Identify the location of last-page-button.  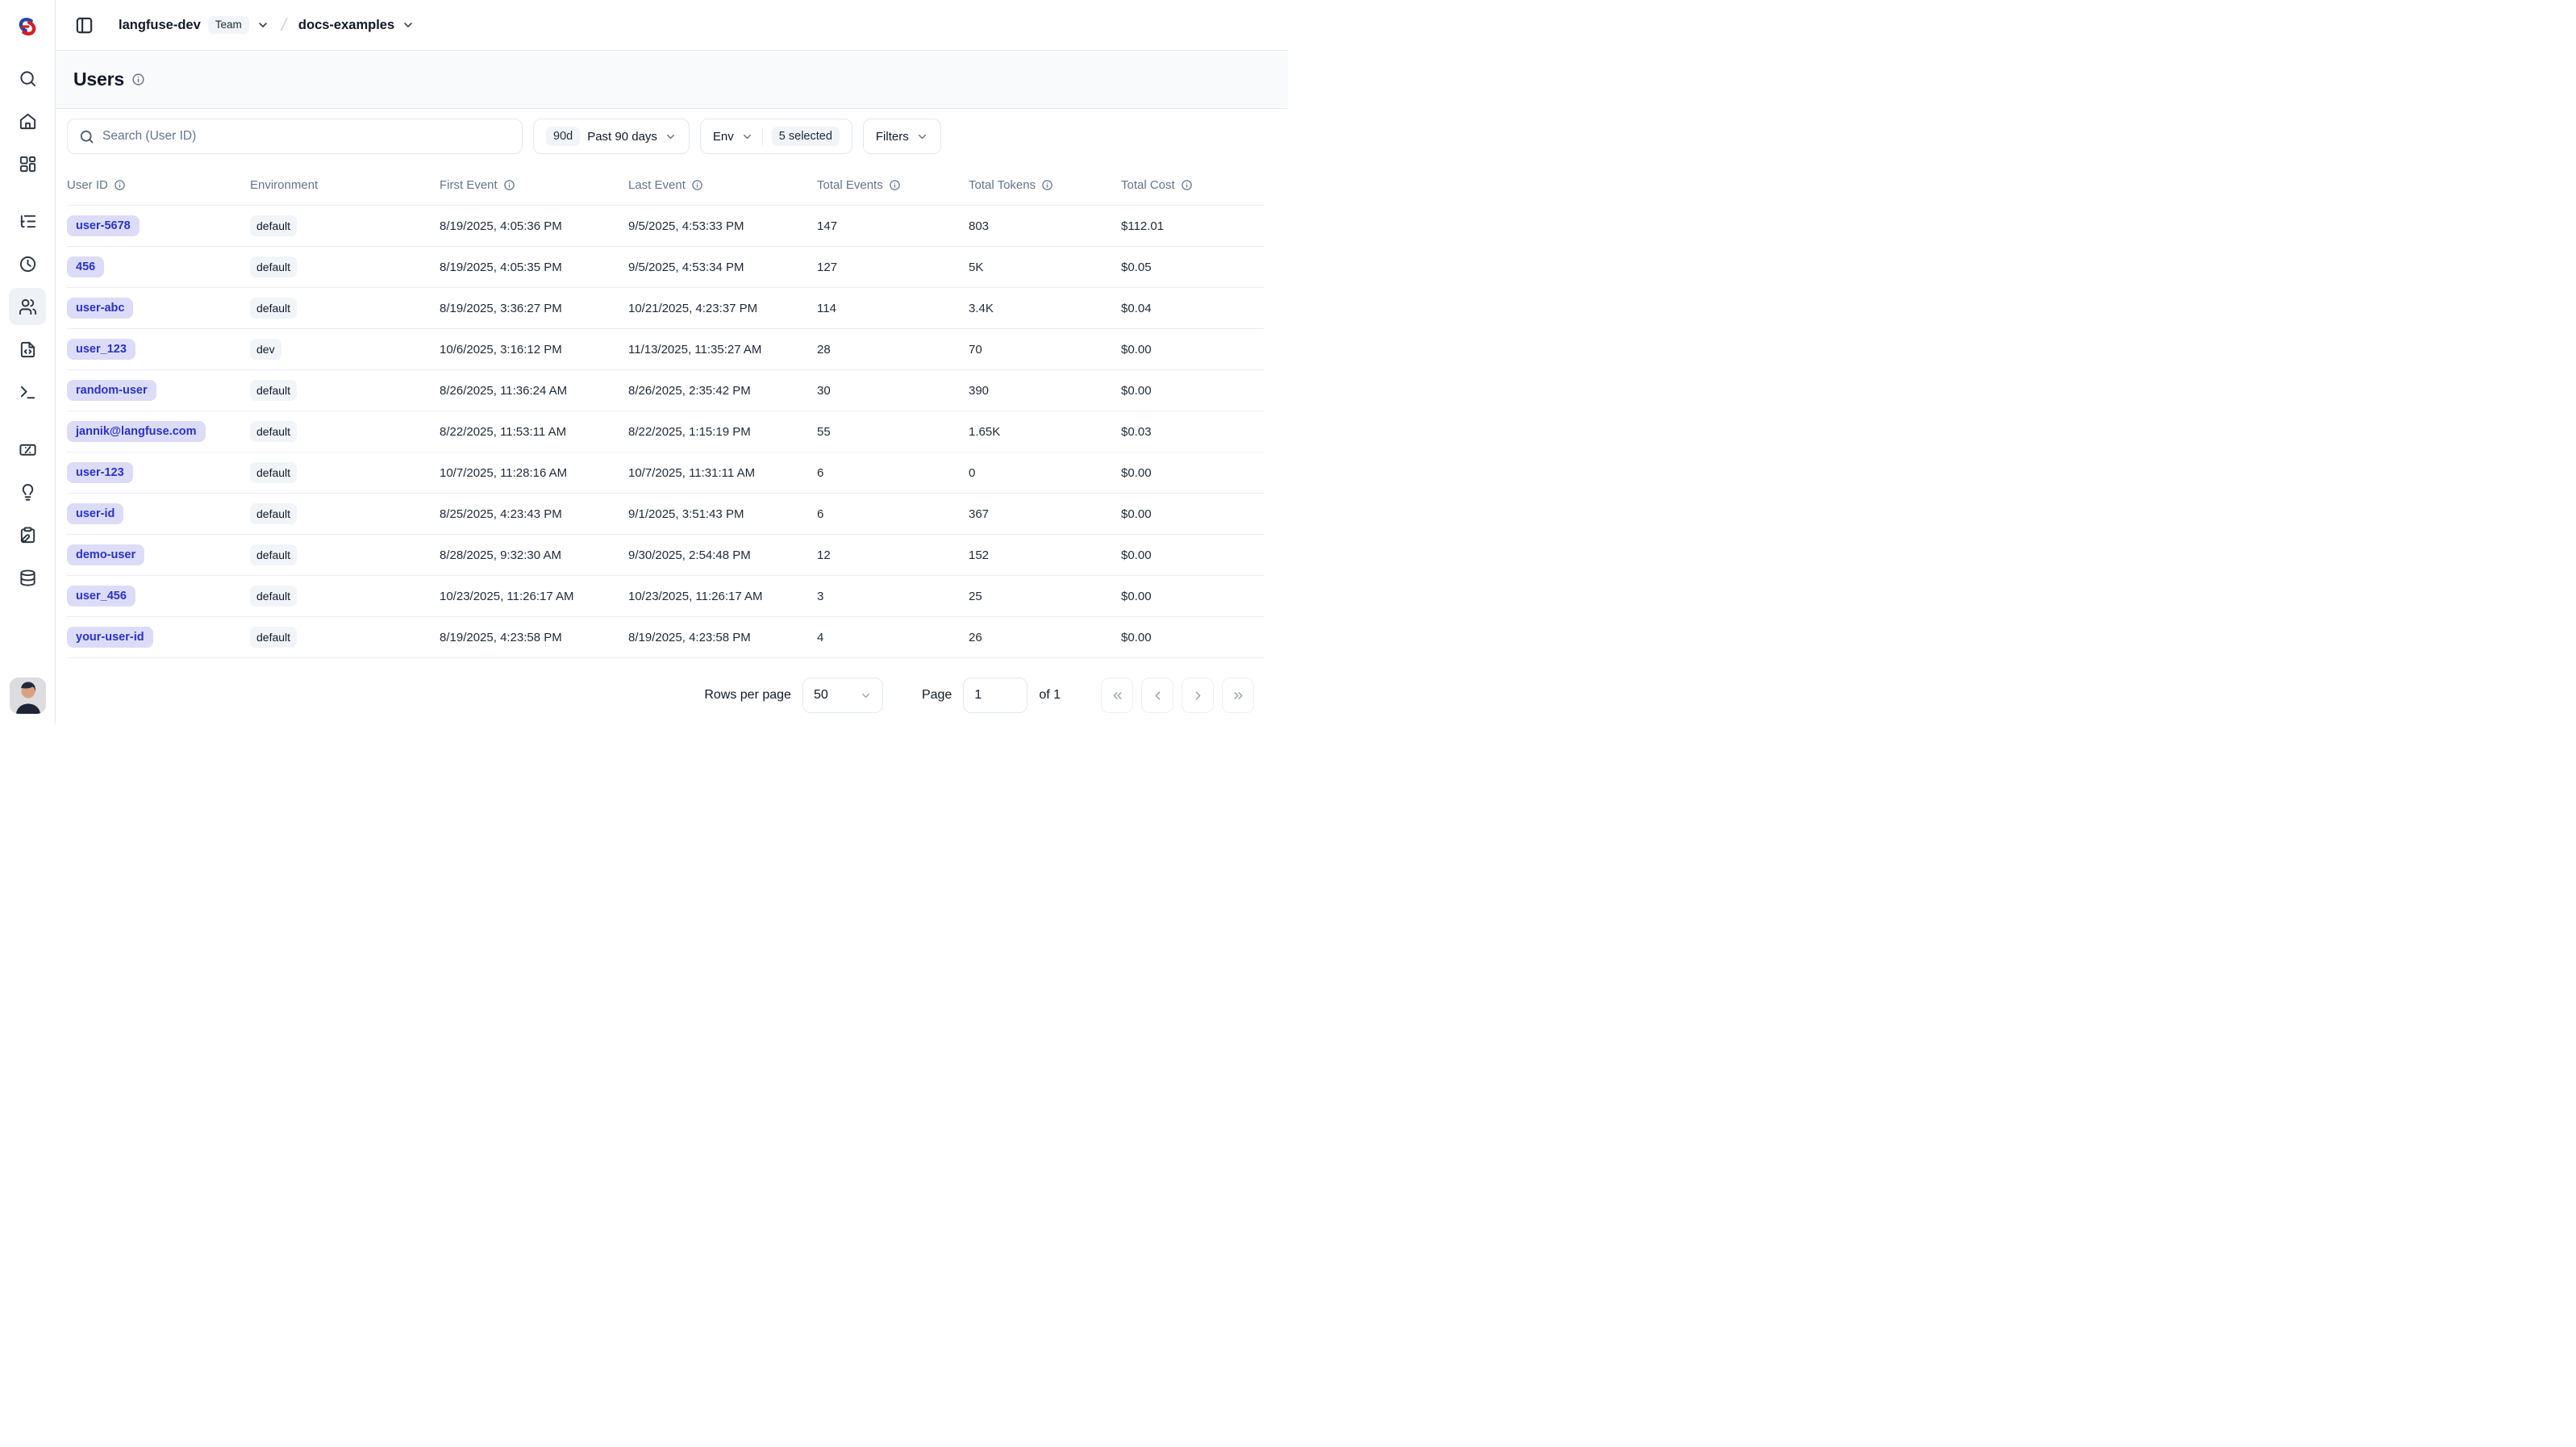
(1238, 695).